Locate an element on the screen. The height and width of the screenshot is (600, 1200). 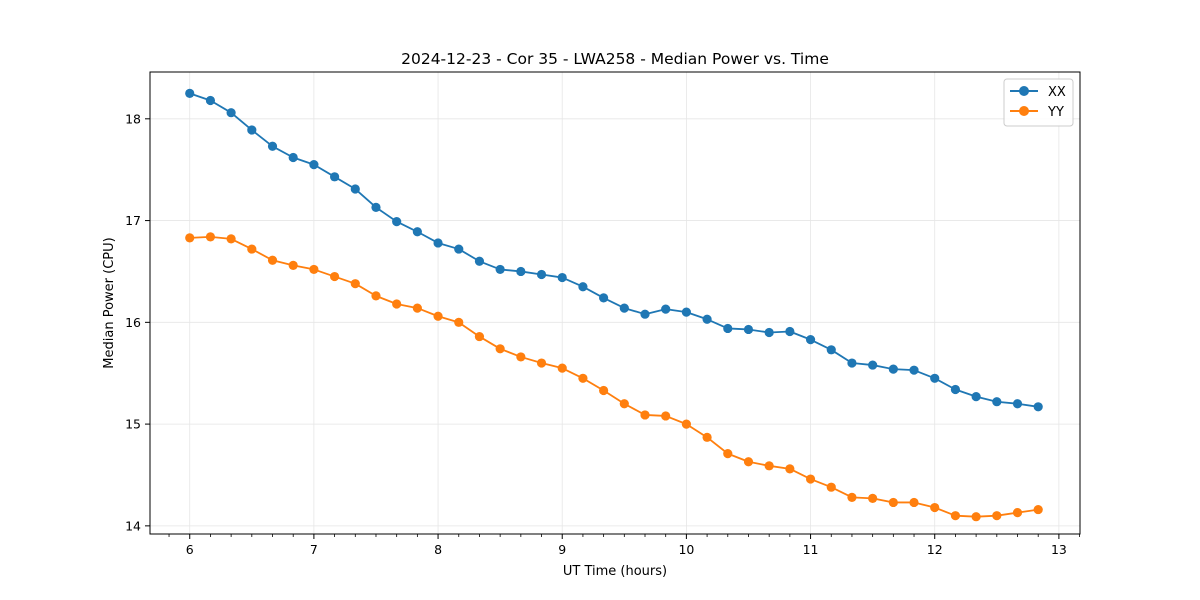
x-tick-label: 11 is located at coordinates (811, 549).